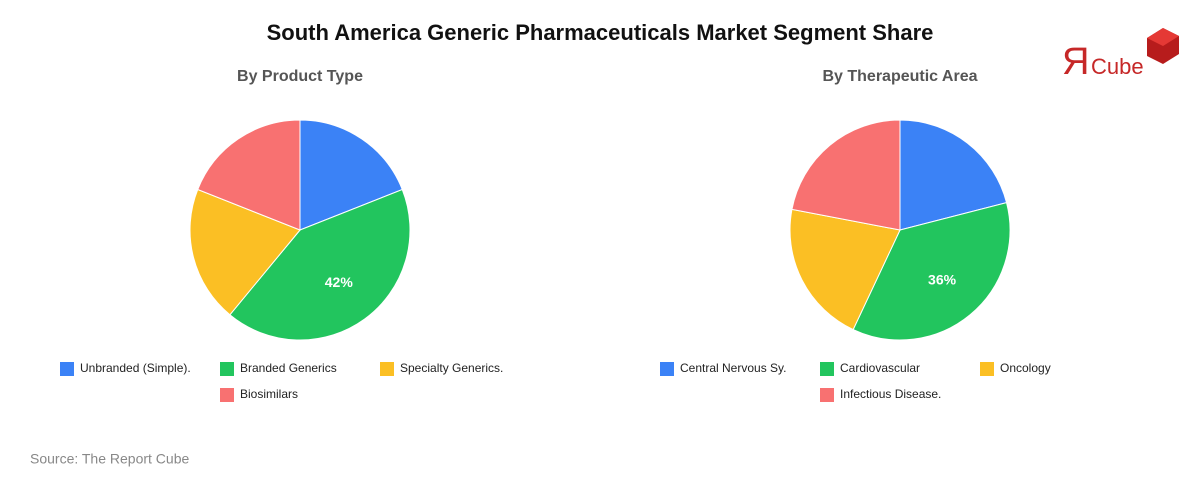  I want to click on logo-text: Cube, so click(1117, 66).